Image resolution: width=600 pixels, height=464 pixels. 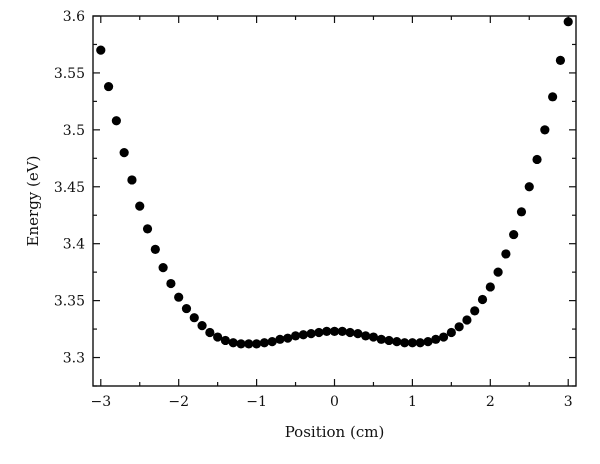 What do you see at coordinates (335, 432) in the screenshot?
I see `x-axis-title: Position (cm)` at bounding box center [335, 432].